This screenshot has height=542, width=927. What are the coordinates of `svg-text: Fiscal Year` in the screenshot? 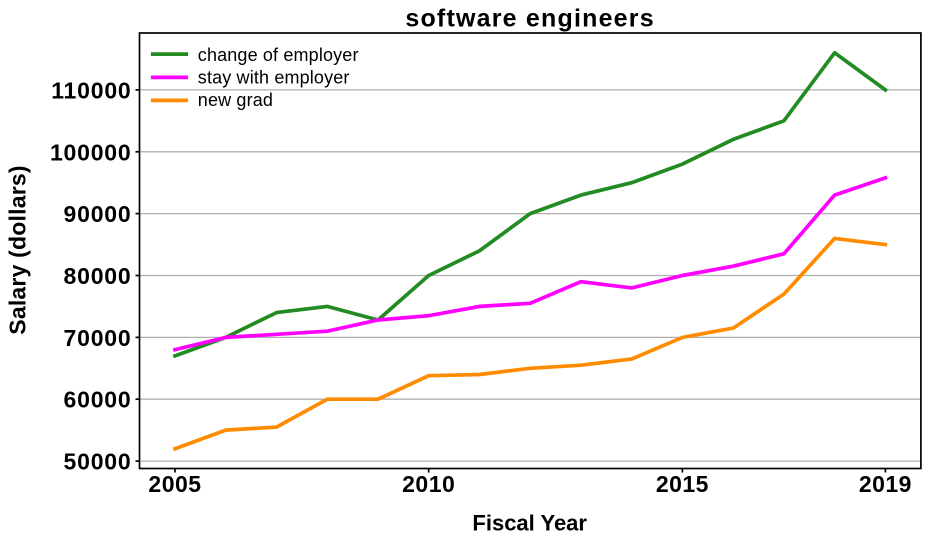 It's located at (529, 523).